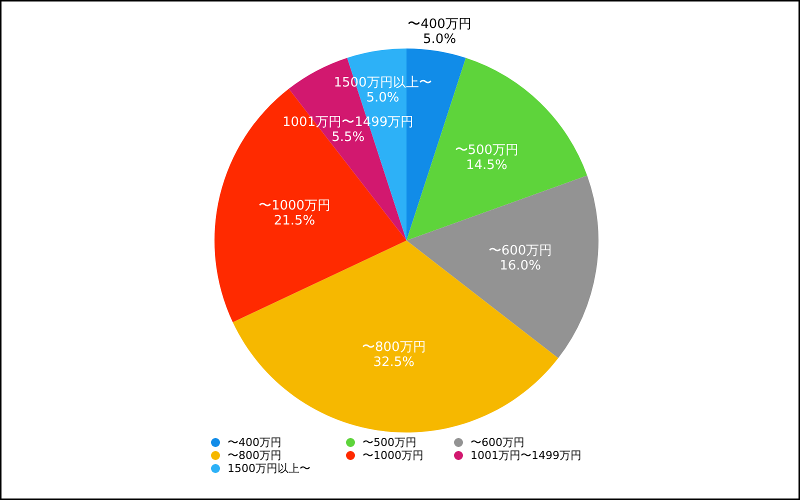 This screenshot has width=800, height=500. What do you see at coordinates (520, 266) in the screenshot?
I see `data-label: 16.0%` at bounding box center [520, 266].